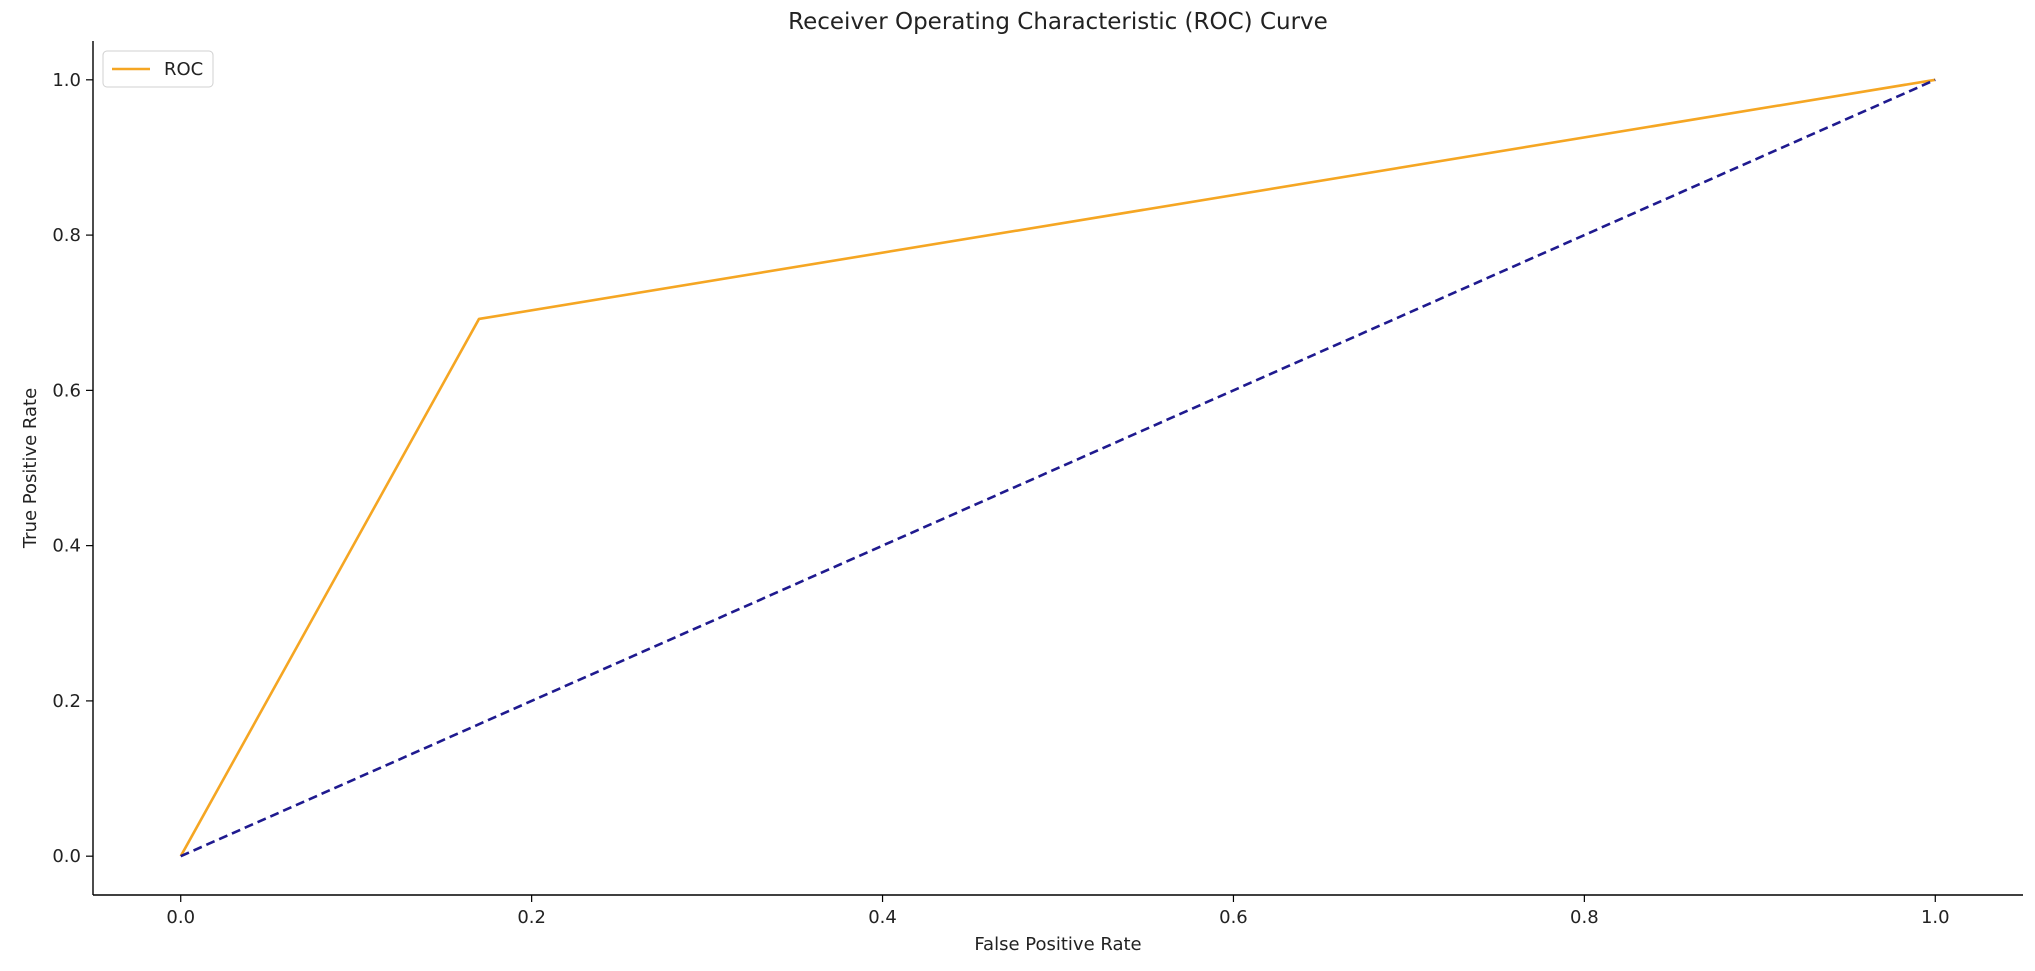 Image resolution: width=2035 pixels, height=971 pixels. I want to click on y-tick-label: 0.0, so click(66, 856).